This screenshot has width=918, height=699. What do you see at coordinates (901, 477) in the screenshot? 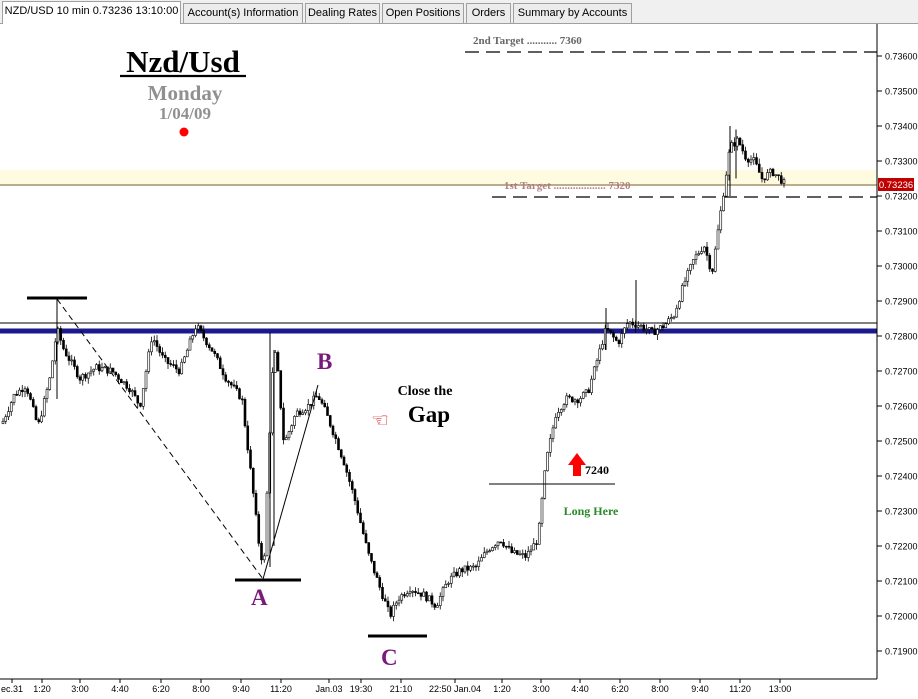
I see `y-tick-label: 0.72400` at bounding box center [901, 477].